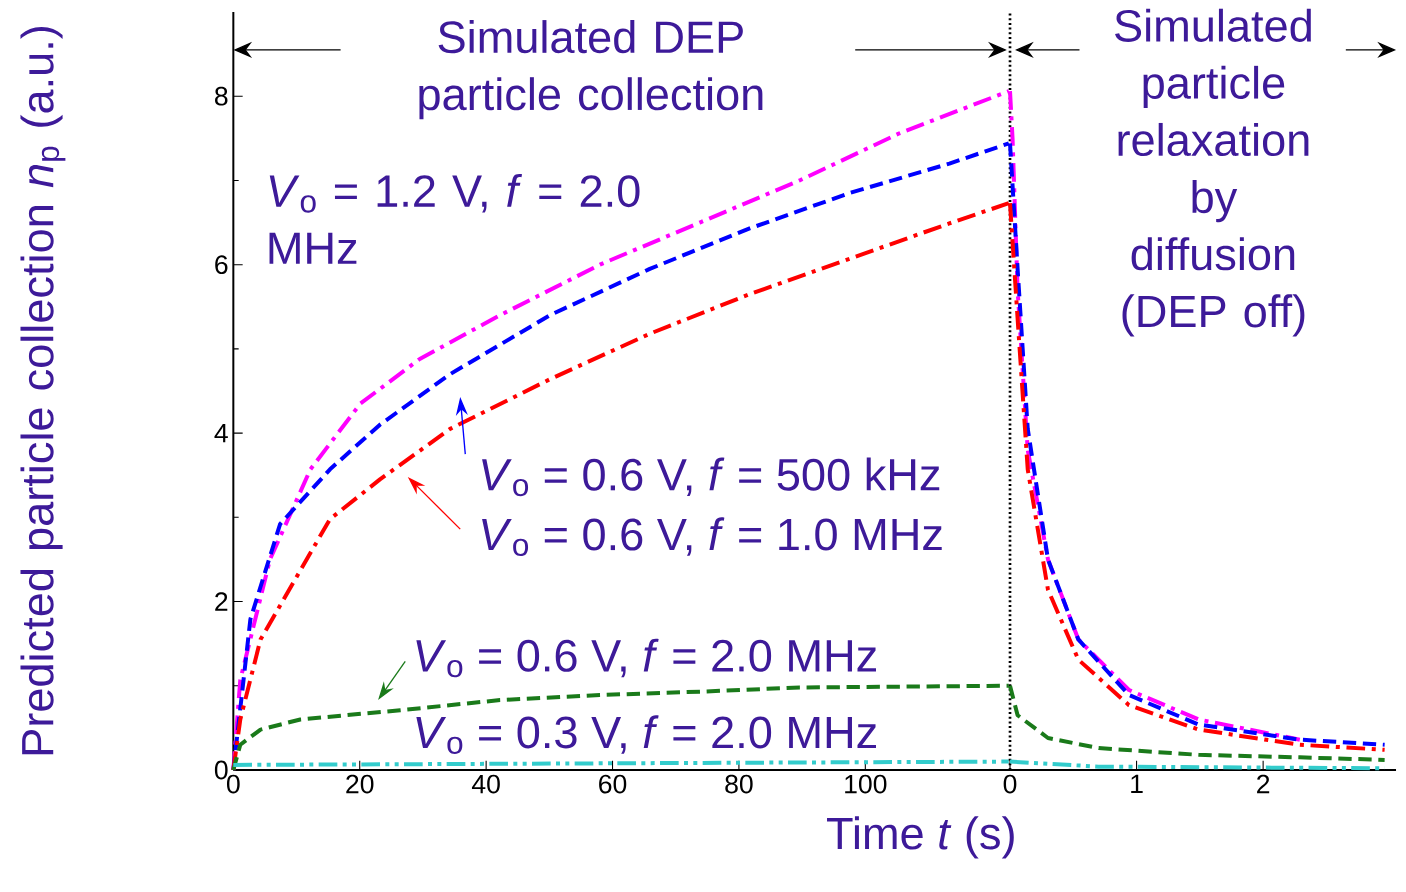 The width and height of the screenshot is (1406, 892). What do you see at coordinates (591, 70) in the screenshot?
I see `text: Simulated DEP particle collection` at bounding box center [591, 70].